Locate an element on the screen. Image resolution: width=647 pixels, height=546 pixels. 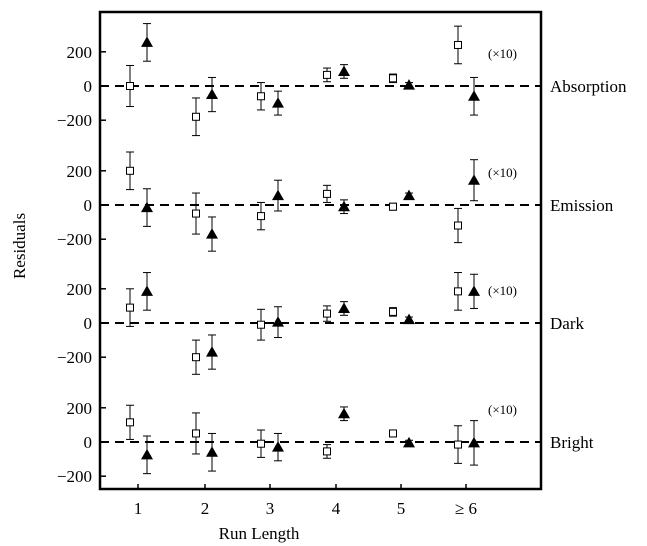
x-axis-label: Run Length is located at coordinates (259, 533).